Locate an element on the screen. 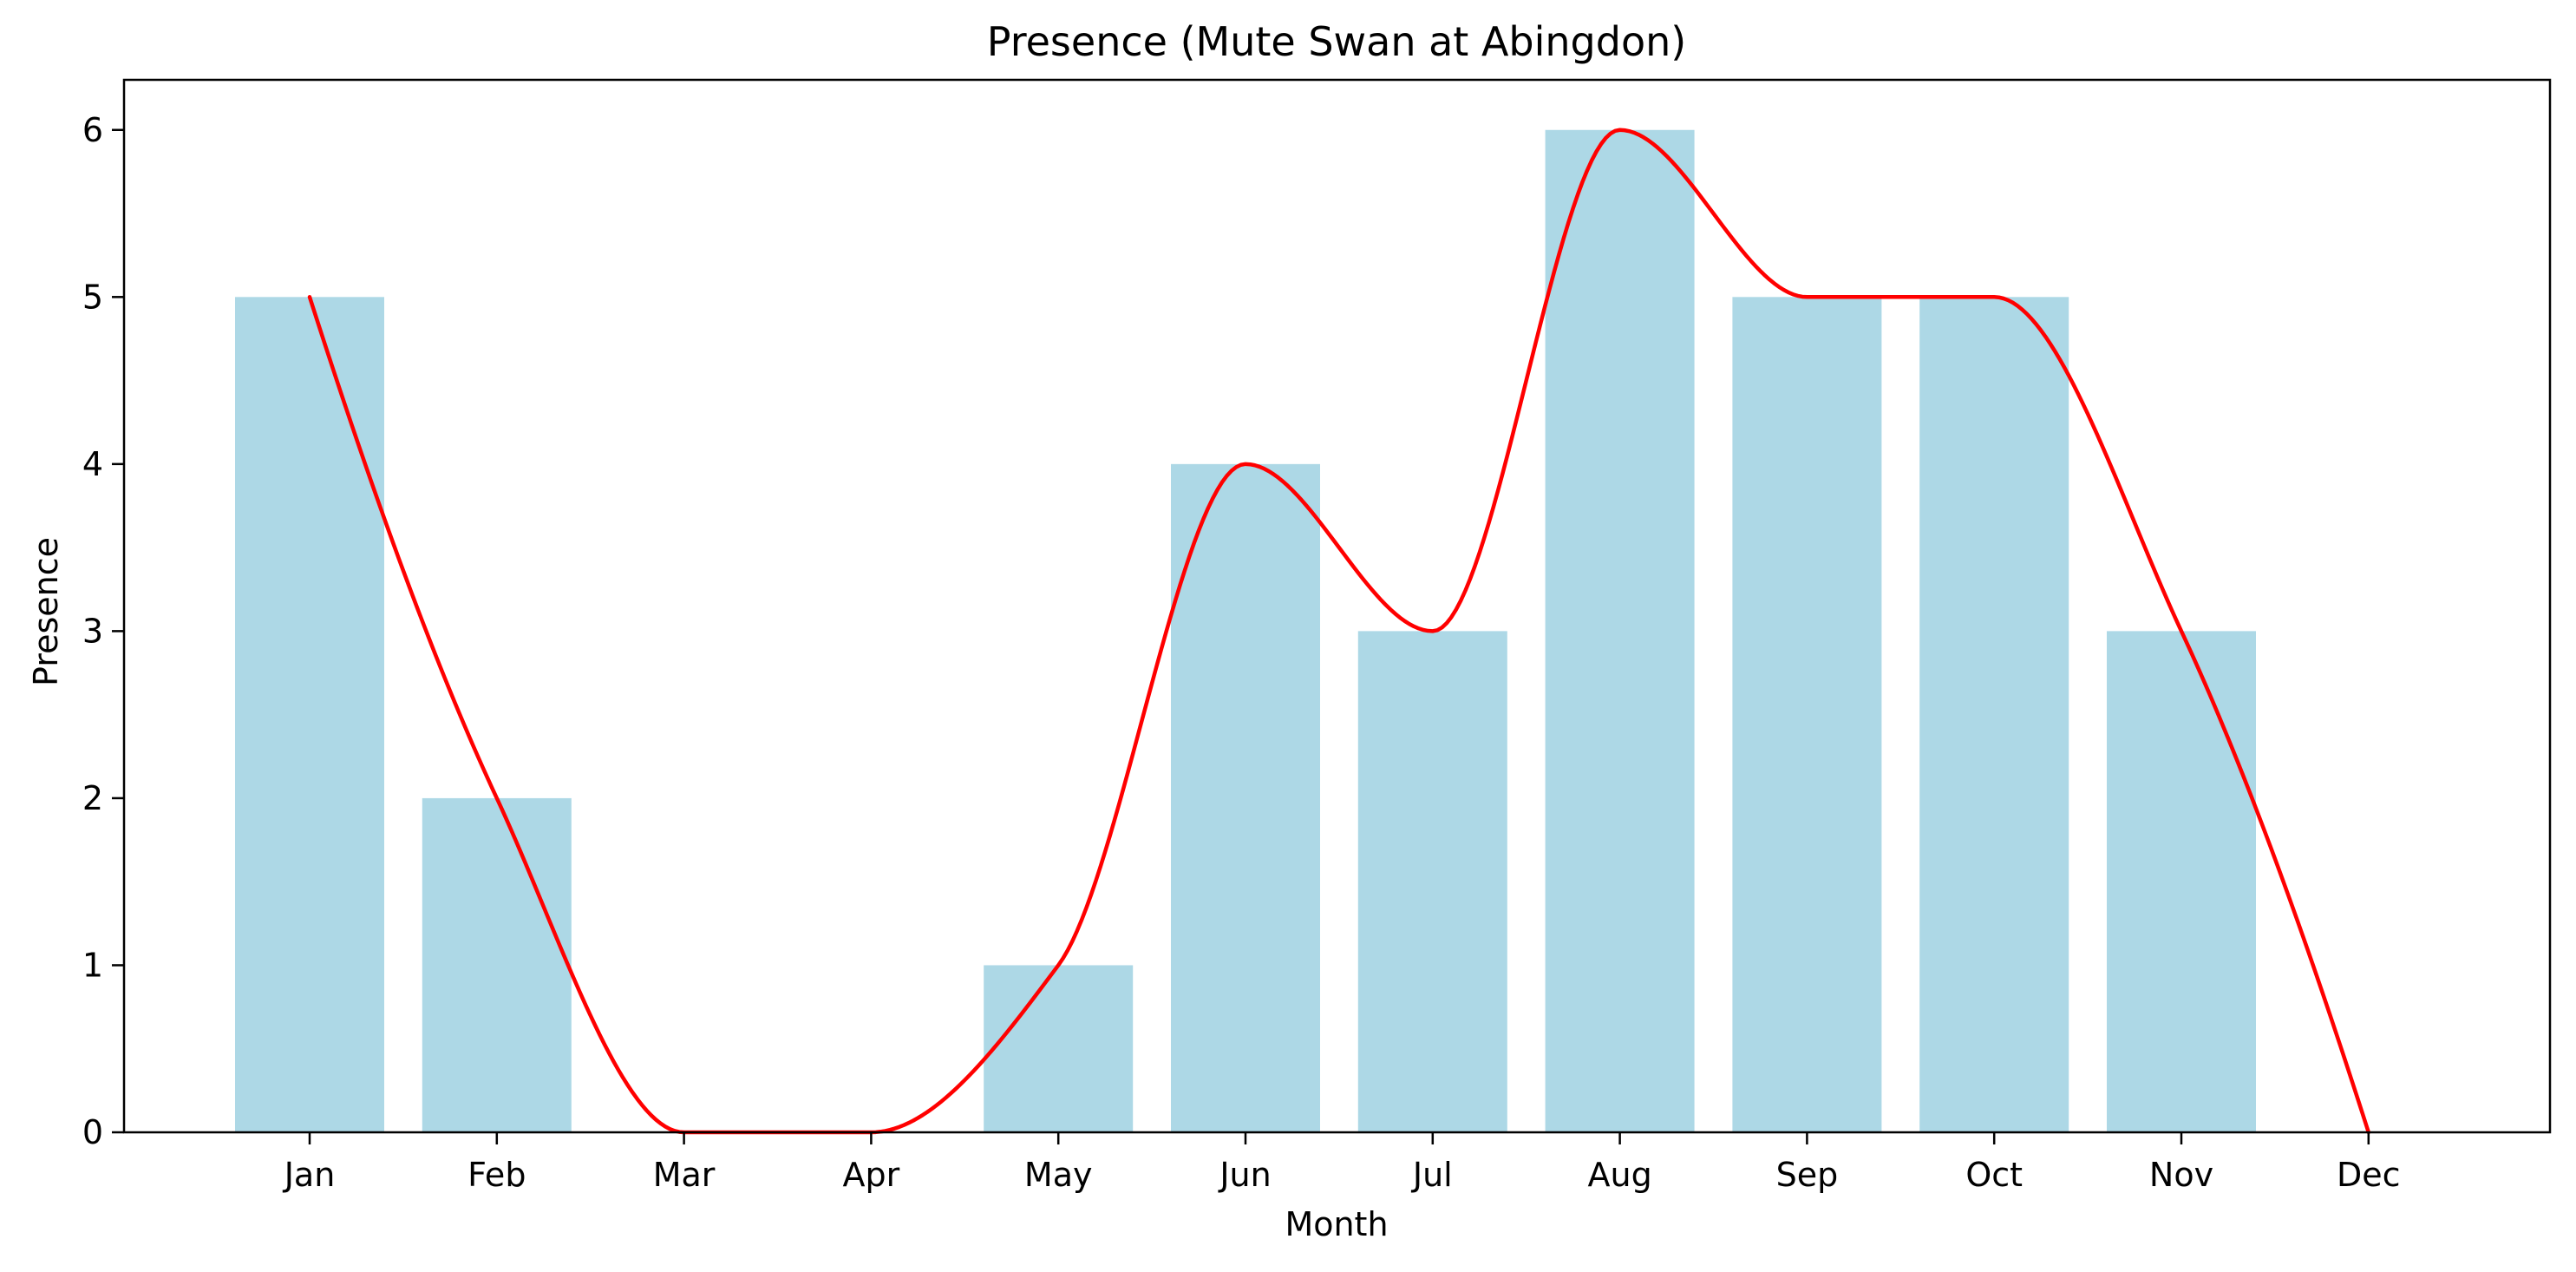  x-tick-label-aug: Aug is located at coordinates (1619, 1175).